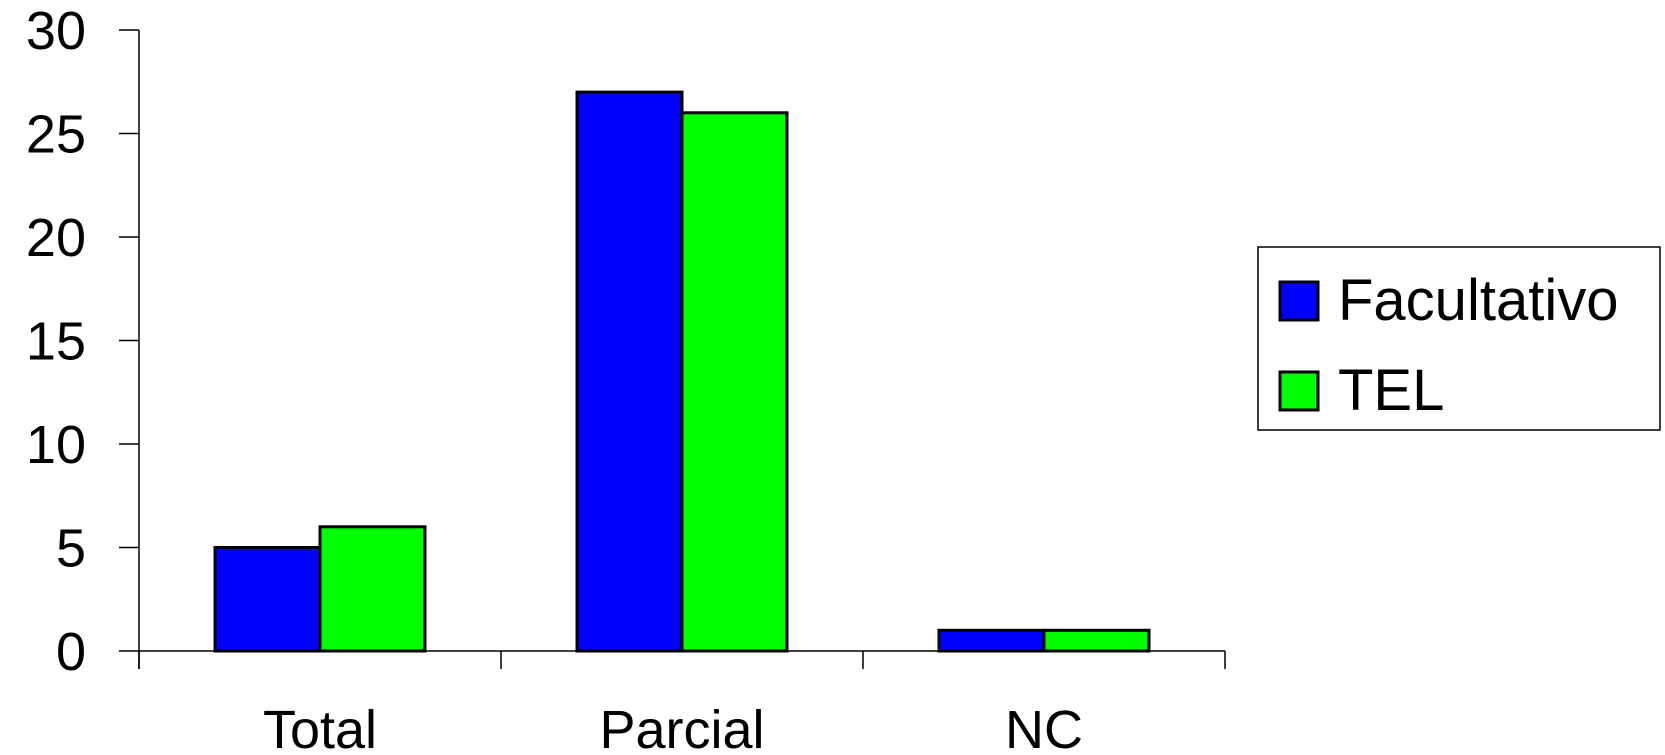 This screenshot has width=1665, height=755. I want to click on x-category-label: NC, so click(1044, 727).